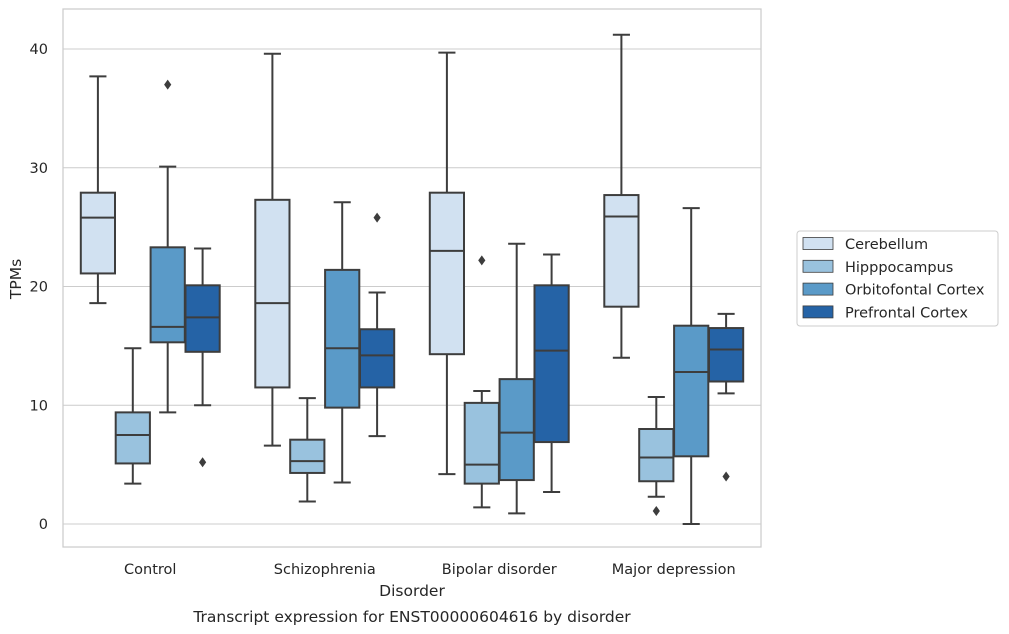  I want to click on legend-label: Orbitofontal Cortex, so click(915, 291).